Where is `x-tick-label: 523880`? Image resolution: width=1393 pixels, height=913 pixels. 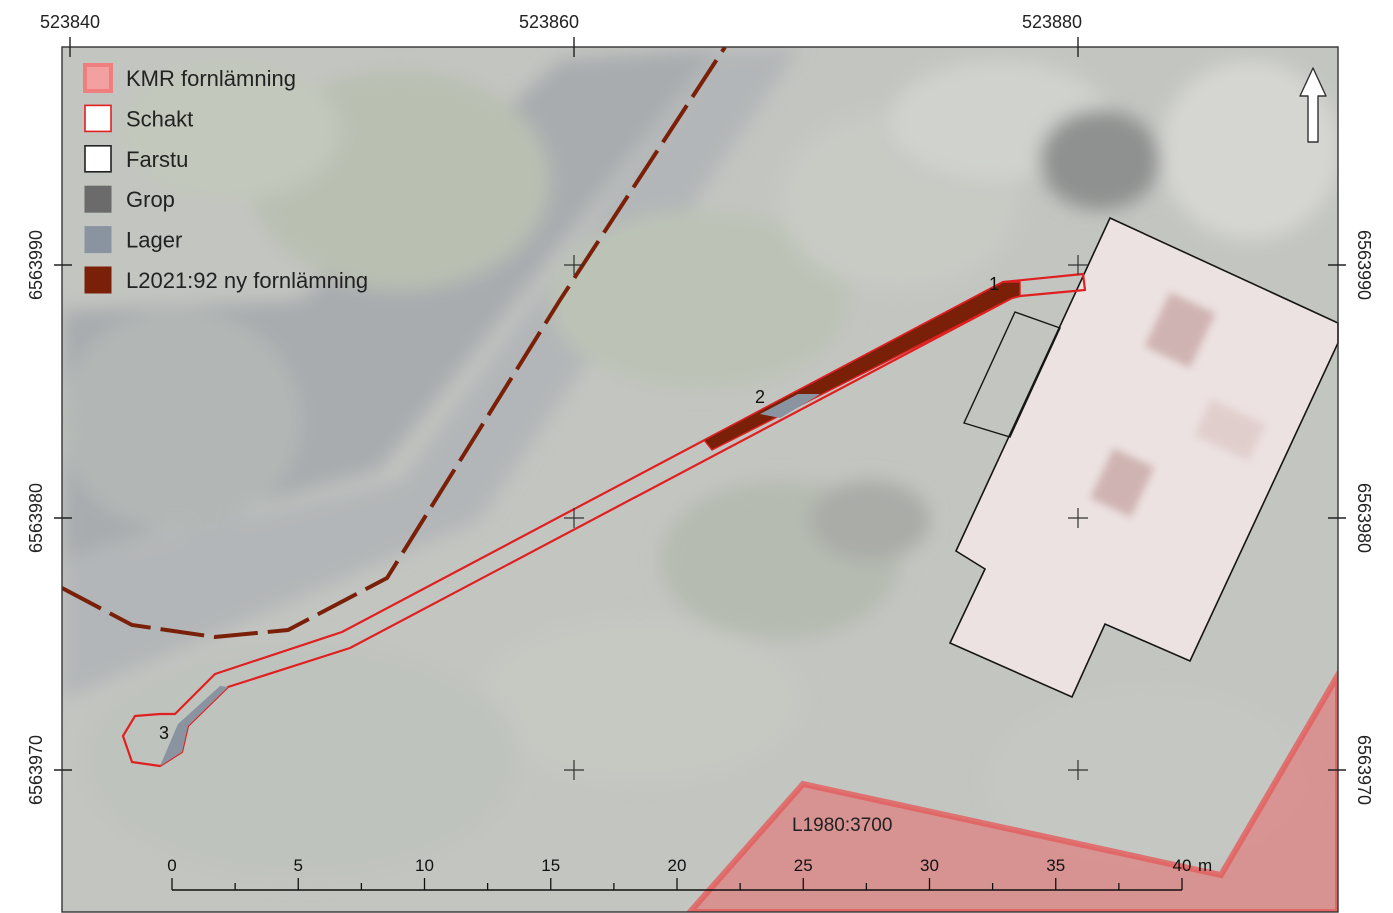
x-tick-label: 523880 is located at coordinates (1052, 22).